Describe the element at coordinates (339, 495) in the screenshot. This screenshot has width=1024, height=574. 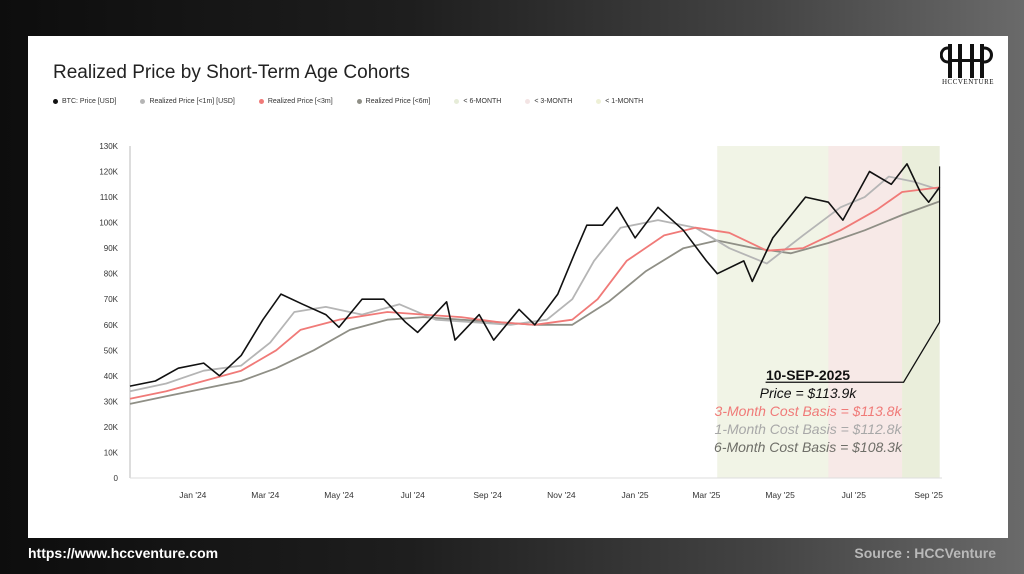
I see `x-tick-label: May '24` at that location.